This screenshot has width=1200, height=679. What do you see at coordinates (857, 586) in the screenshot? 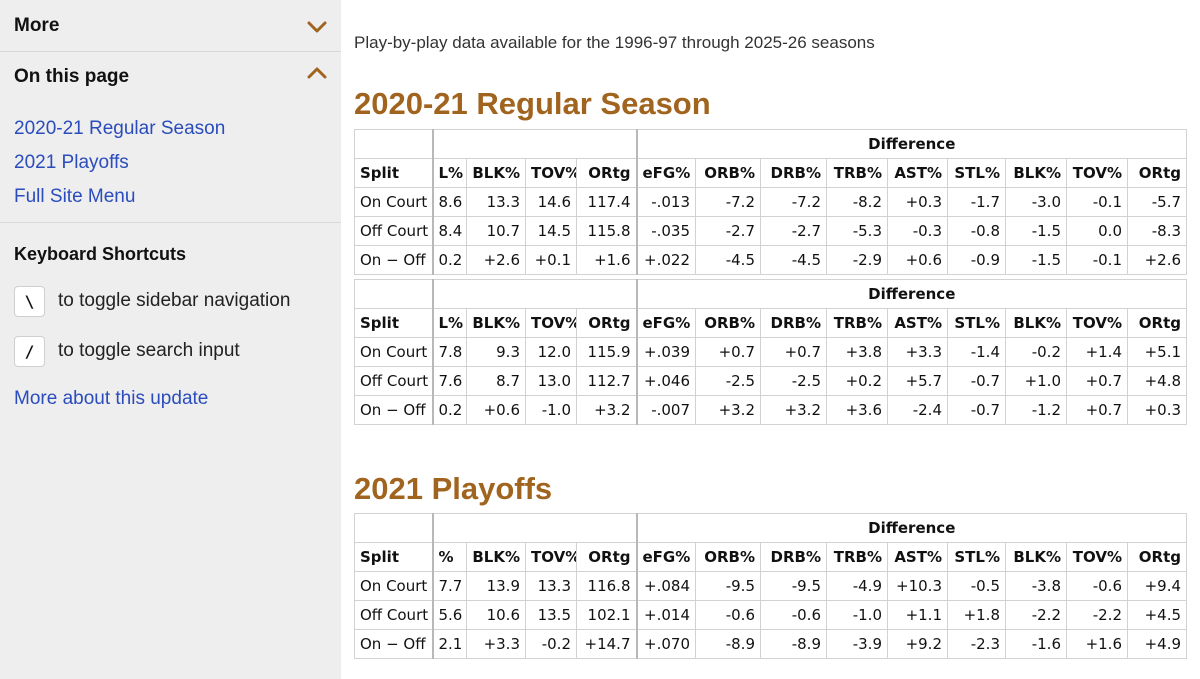
I see `table-cell: -4.9` at bounding box center [857, 586].